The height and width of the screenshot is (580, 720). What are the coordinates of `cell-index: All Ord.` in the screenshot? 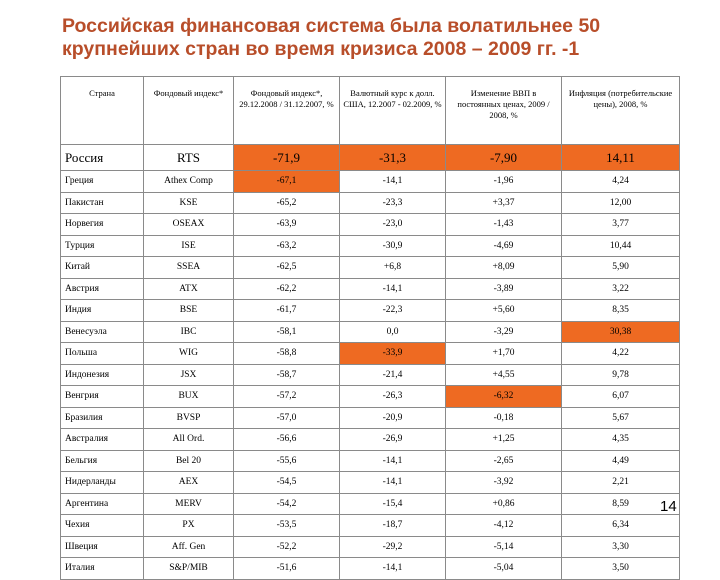 It's located at (188, 439).